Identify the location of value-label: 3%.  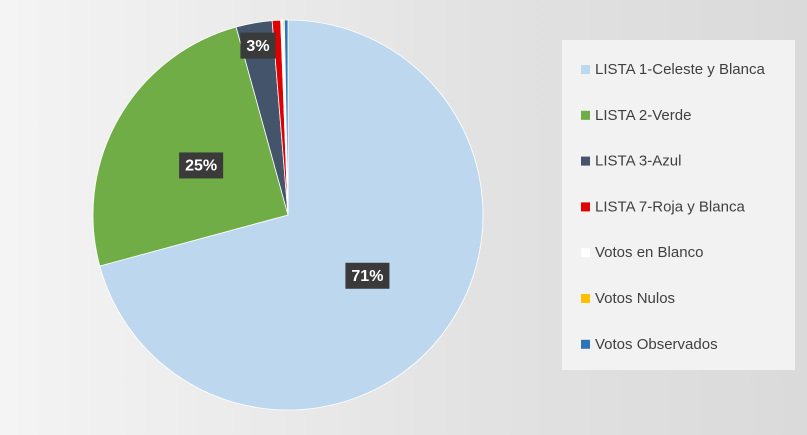
(257, 46).